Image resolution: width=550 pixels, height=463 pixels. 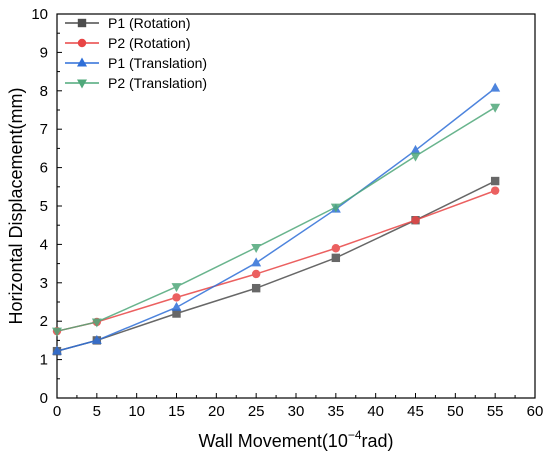 What do you see at coordinates (256, 411) in the screenshot?
I see `x-tick-label: 25` at bounding box center [256, 411].